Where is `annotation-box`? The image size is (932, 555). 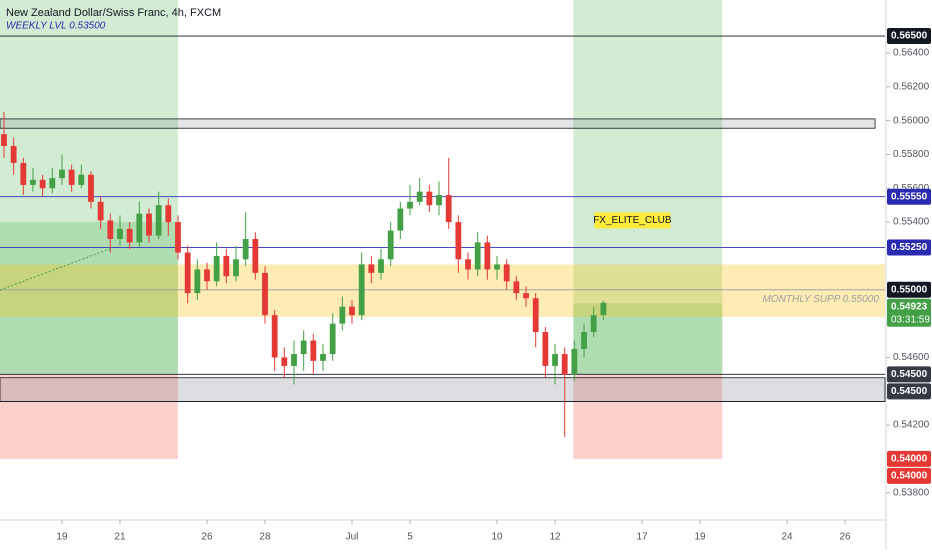 annotation-box is located at coordinates (632, 220).